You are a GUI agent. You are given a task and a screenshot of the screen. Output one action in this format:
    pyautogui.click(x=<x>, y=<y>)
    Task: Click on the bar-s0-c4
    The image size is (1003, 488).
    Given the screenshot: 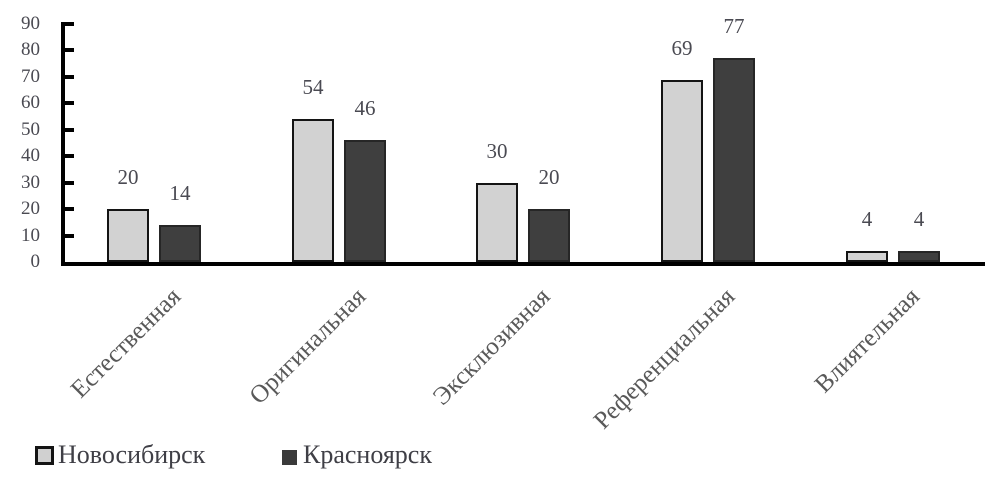 What is the action you would take?
    pyautogui.click(x=867, y=256)
    